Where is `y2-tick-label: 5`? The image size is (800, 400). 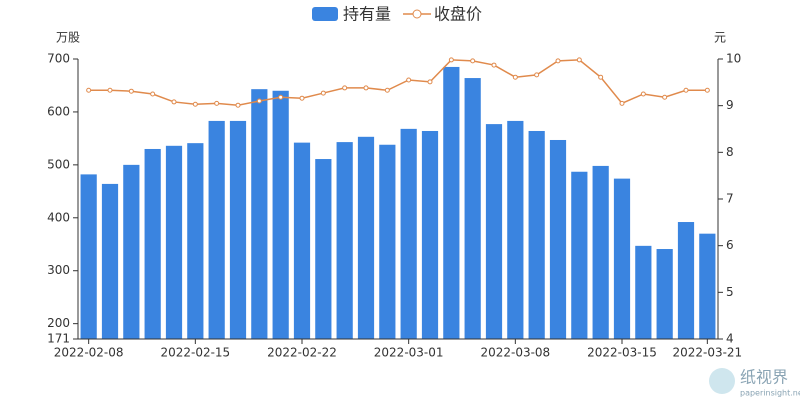 y2-tick-label: 5 is located at coordinates (730, 292).